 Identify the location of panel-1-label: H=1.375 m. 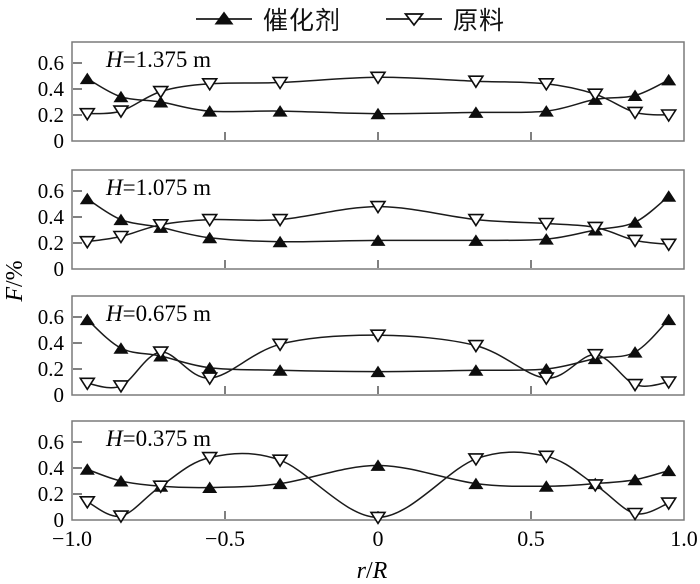
(158, 59).